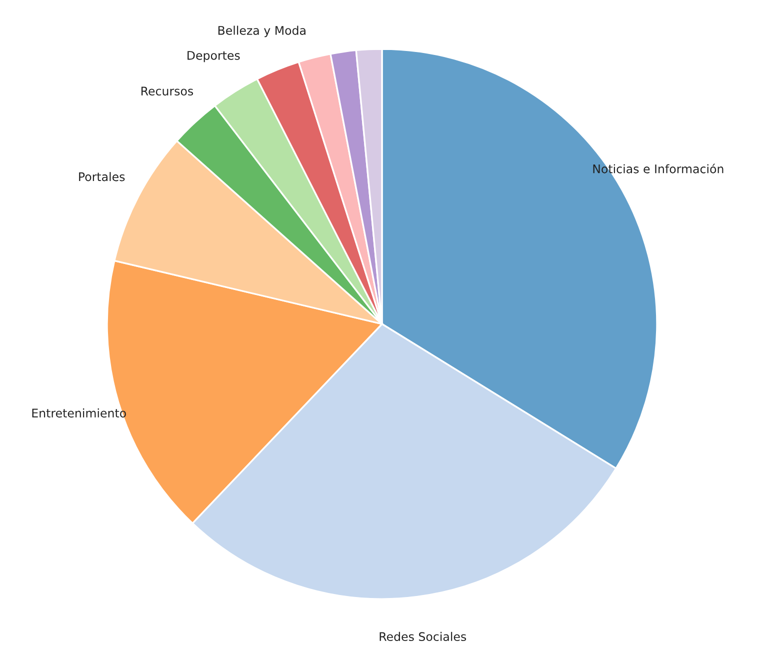  What do you see at coordinates (167, 91) in the screenshot?
I see `slice-label: Recursos` at bounding box center [167, 91].